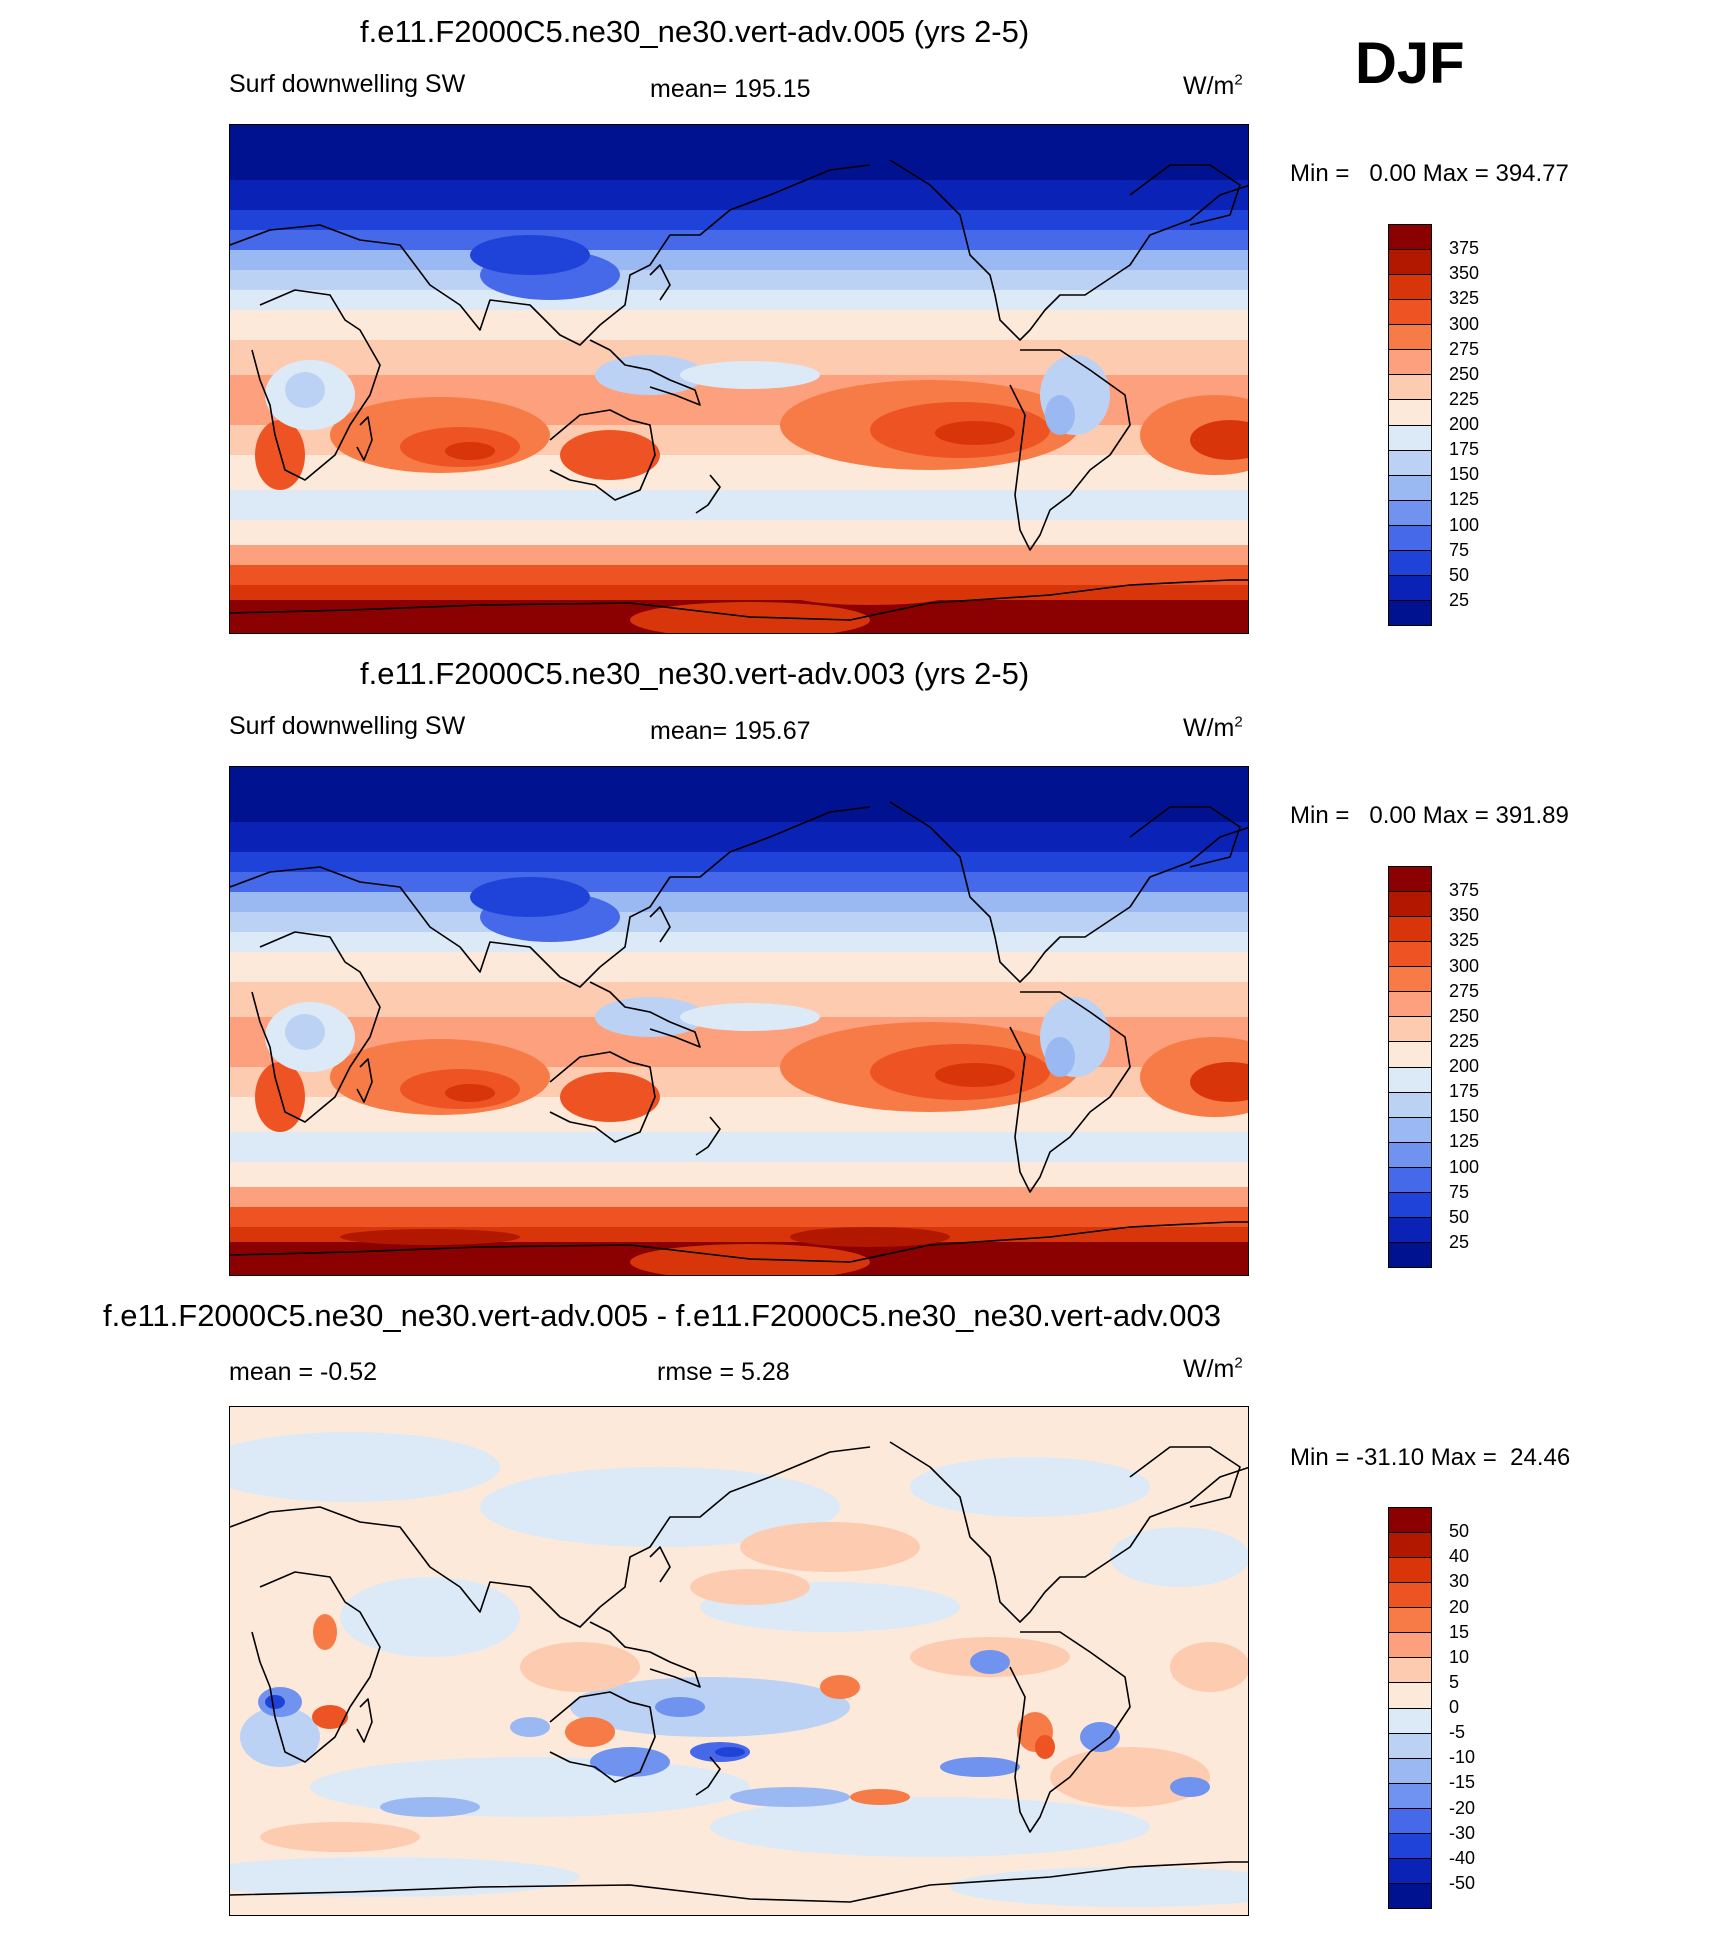  I want to click on panel-2-variable: Surf downwelling SW, so click(347, 726).